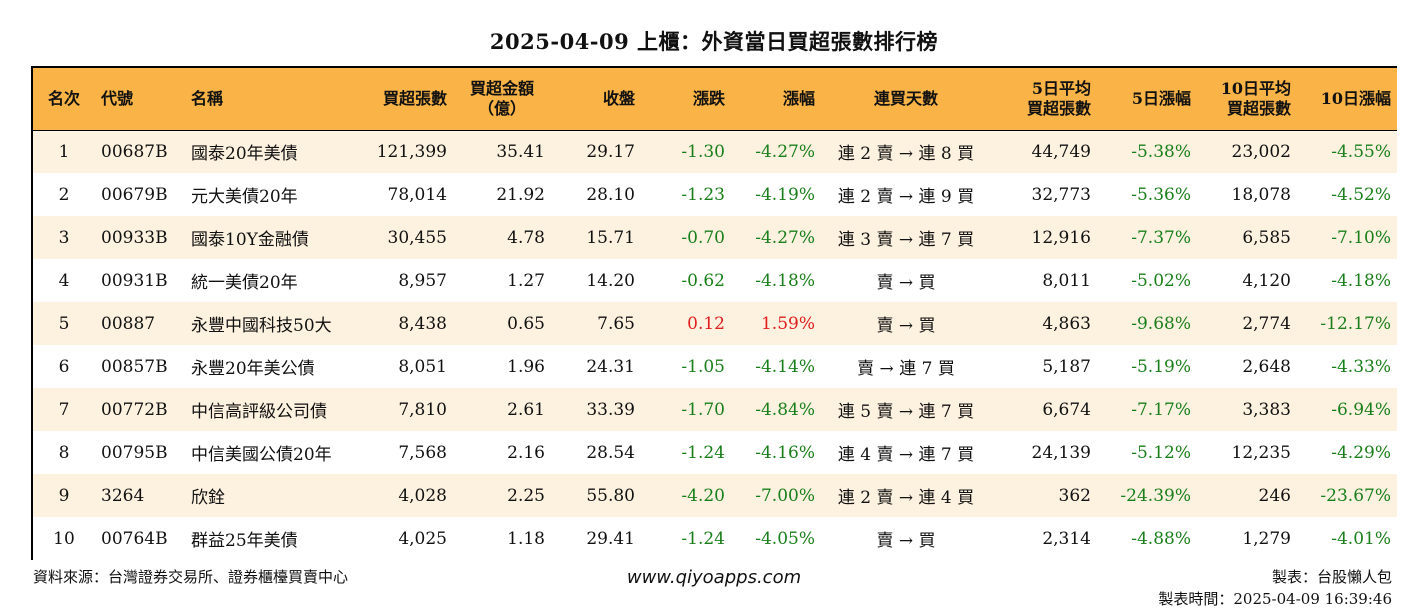 Image resolution: width=1428 pixels, height=612 pixels. Describe the element at coordinates (526, 237) in the screenshot. I see `cell-net-buy-amount: 4.78` at that location.